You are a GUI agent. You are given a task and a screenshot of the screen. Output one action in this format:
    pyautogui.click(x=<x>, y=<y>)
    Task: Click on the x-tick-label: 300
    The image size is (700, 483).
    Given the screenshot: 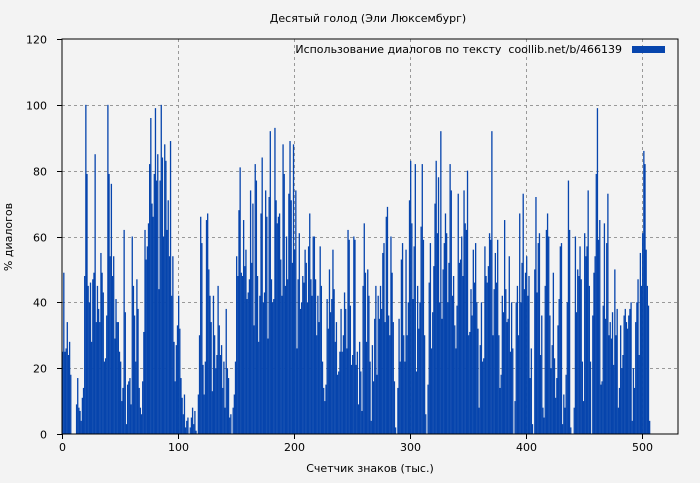 What is the action you would take?
    pyautogui.click(x=410, y=447)
    